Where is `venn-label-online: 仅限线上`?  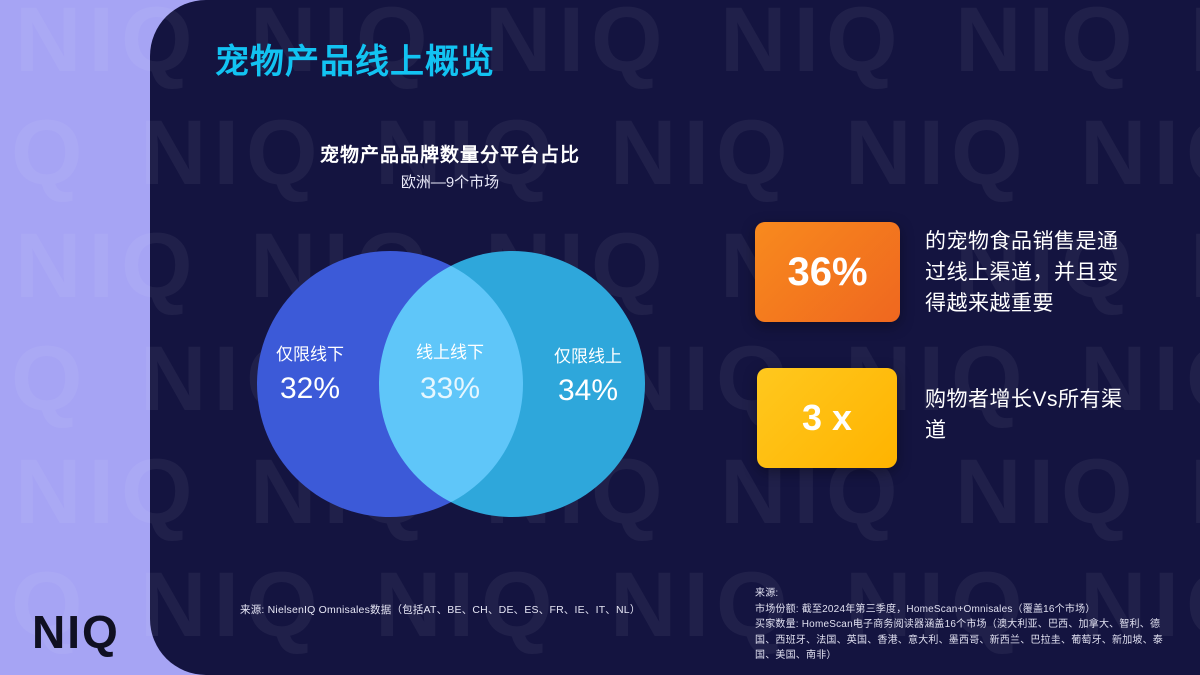
venn-label-online: 仅限线上 is located at coordinates (588, 356).